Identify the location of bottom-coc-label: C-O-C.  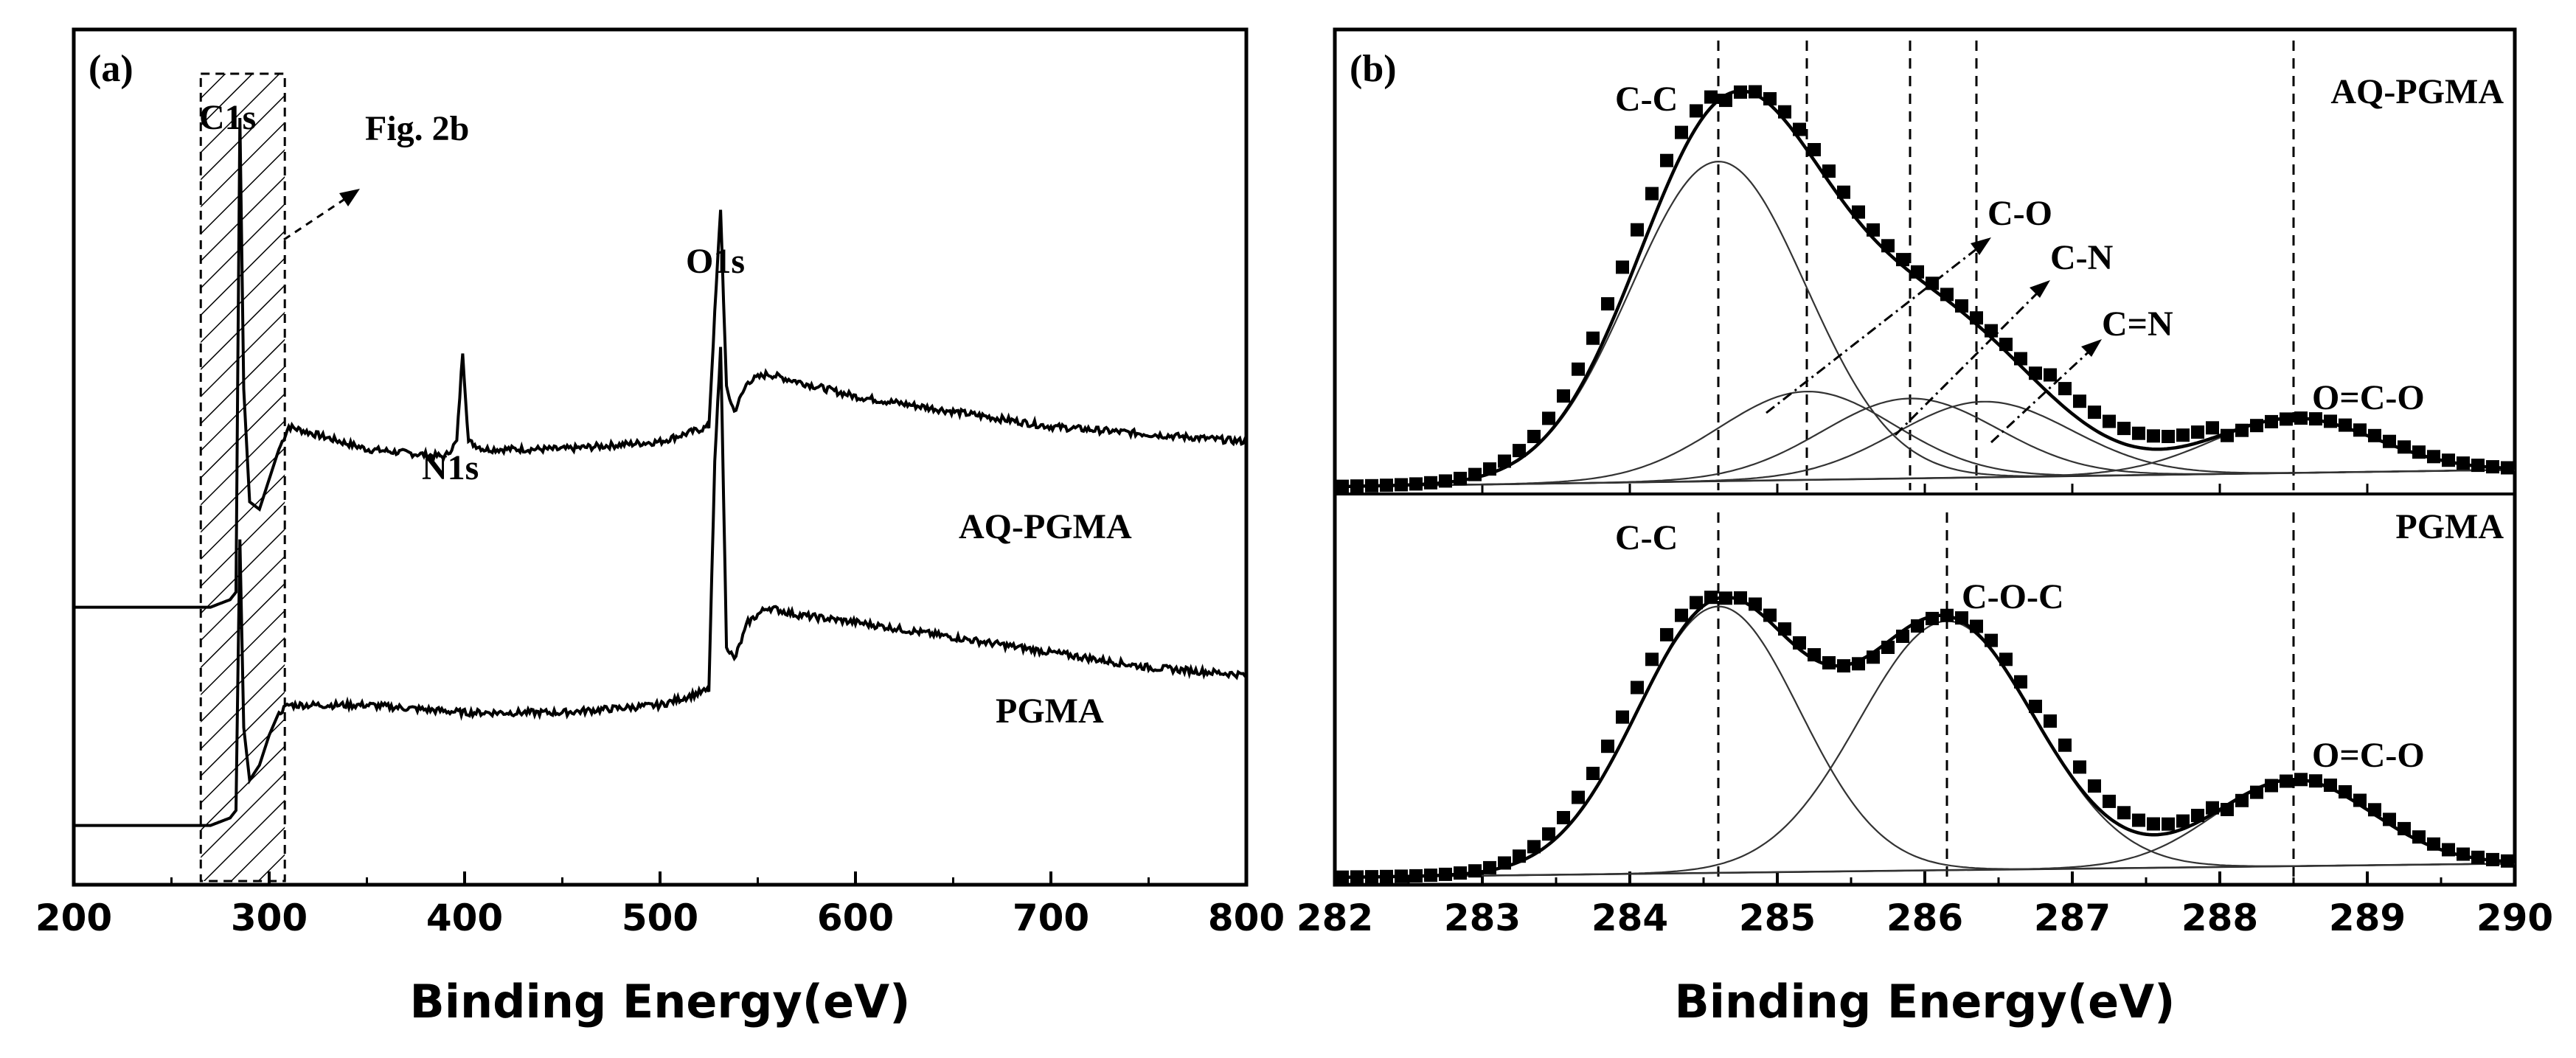
(2013, 596).